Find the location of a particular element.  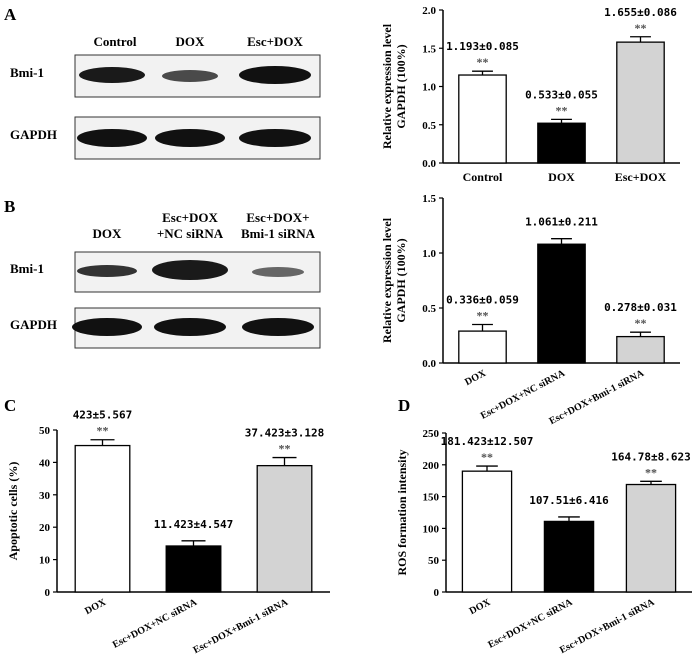

x-category-label: Esc+DOX is located at coordinates (641, 177).